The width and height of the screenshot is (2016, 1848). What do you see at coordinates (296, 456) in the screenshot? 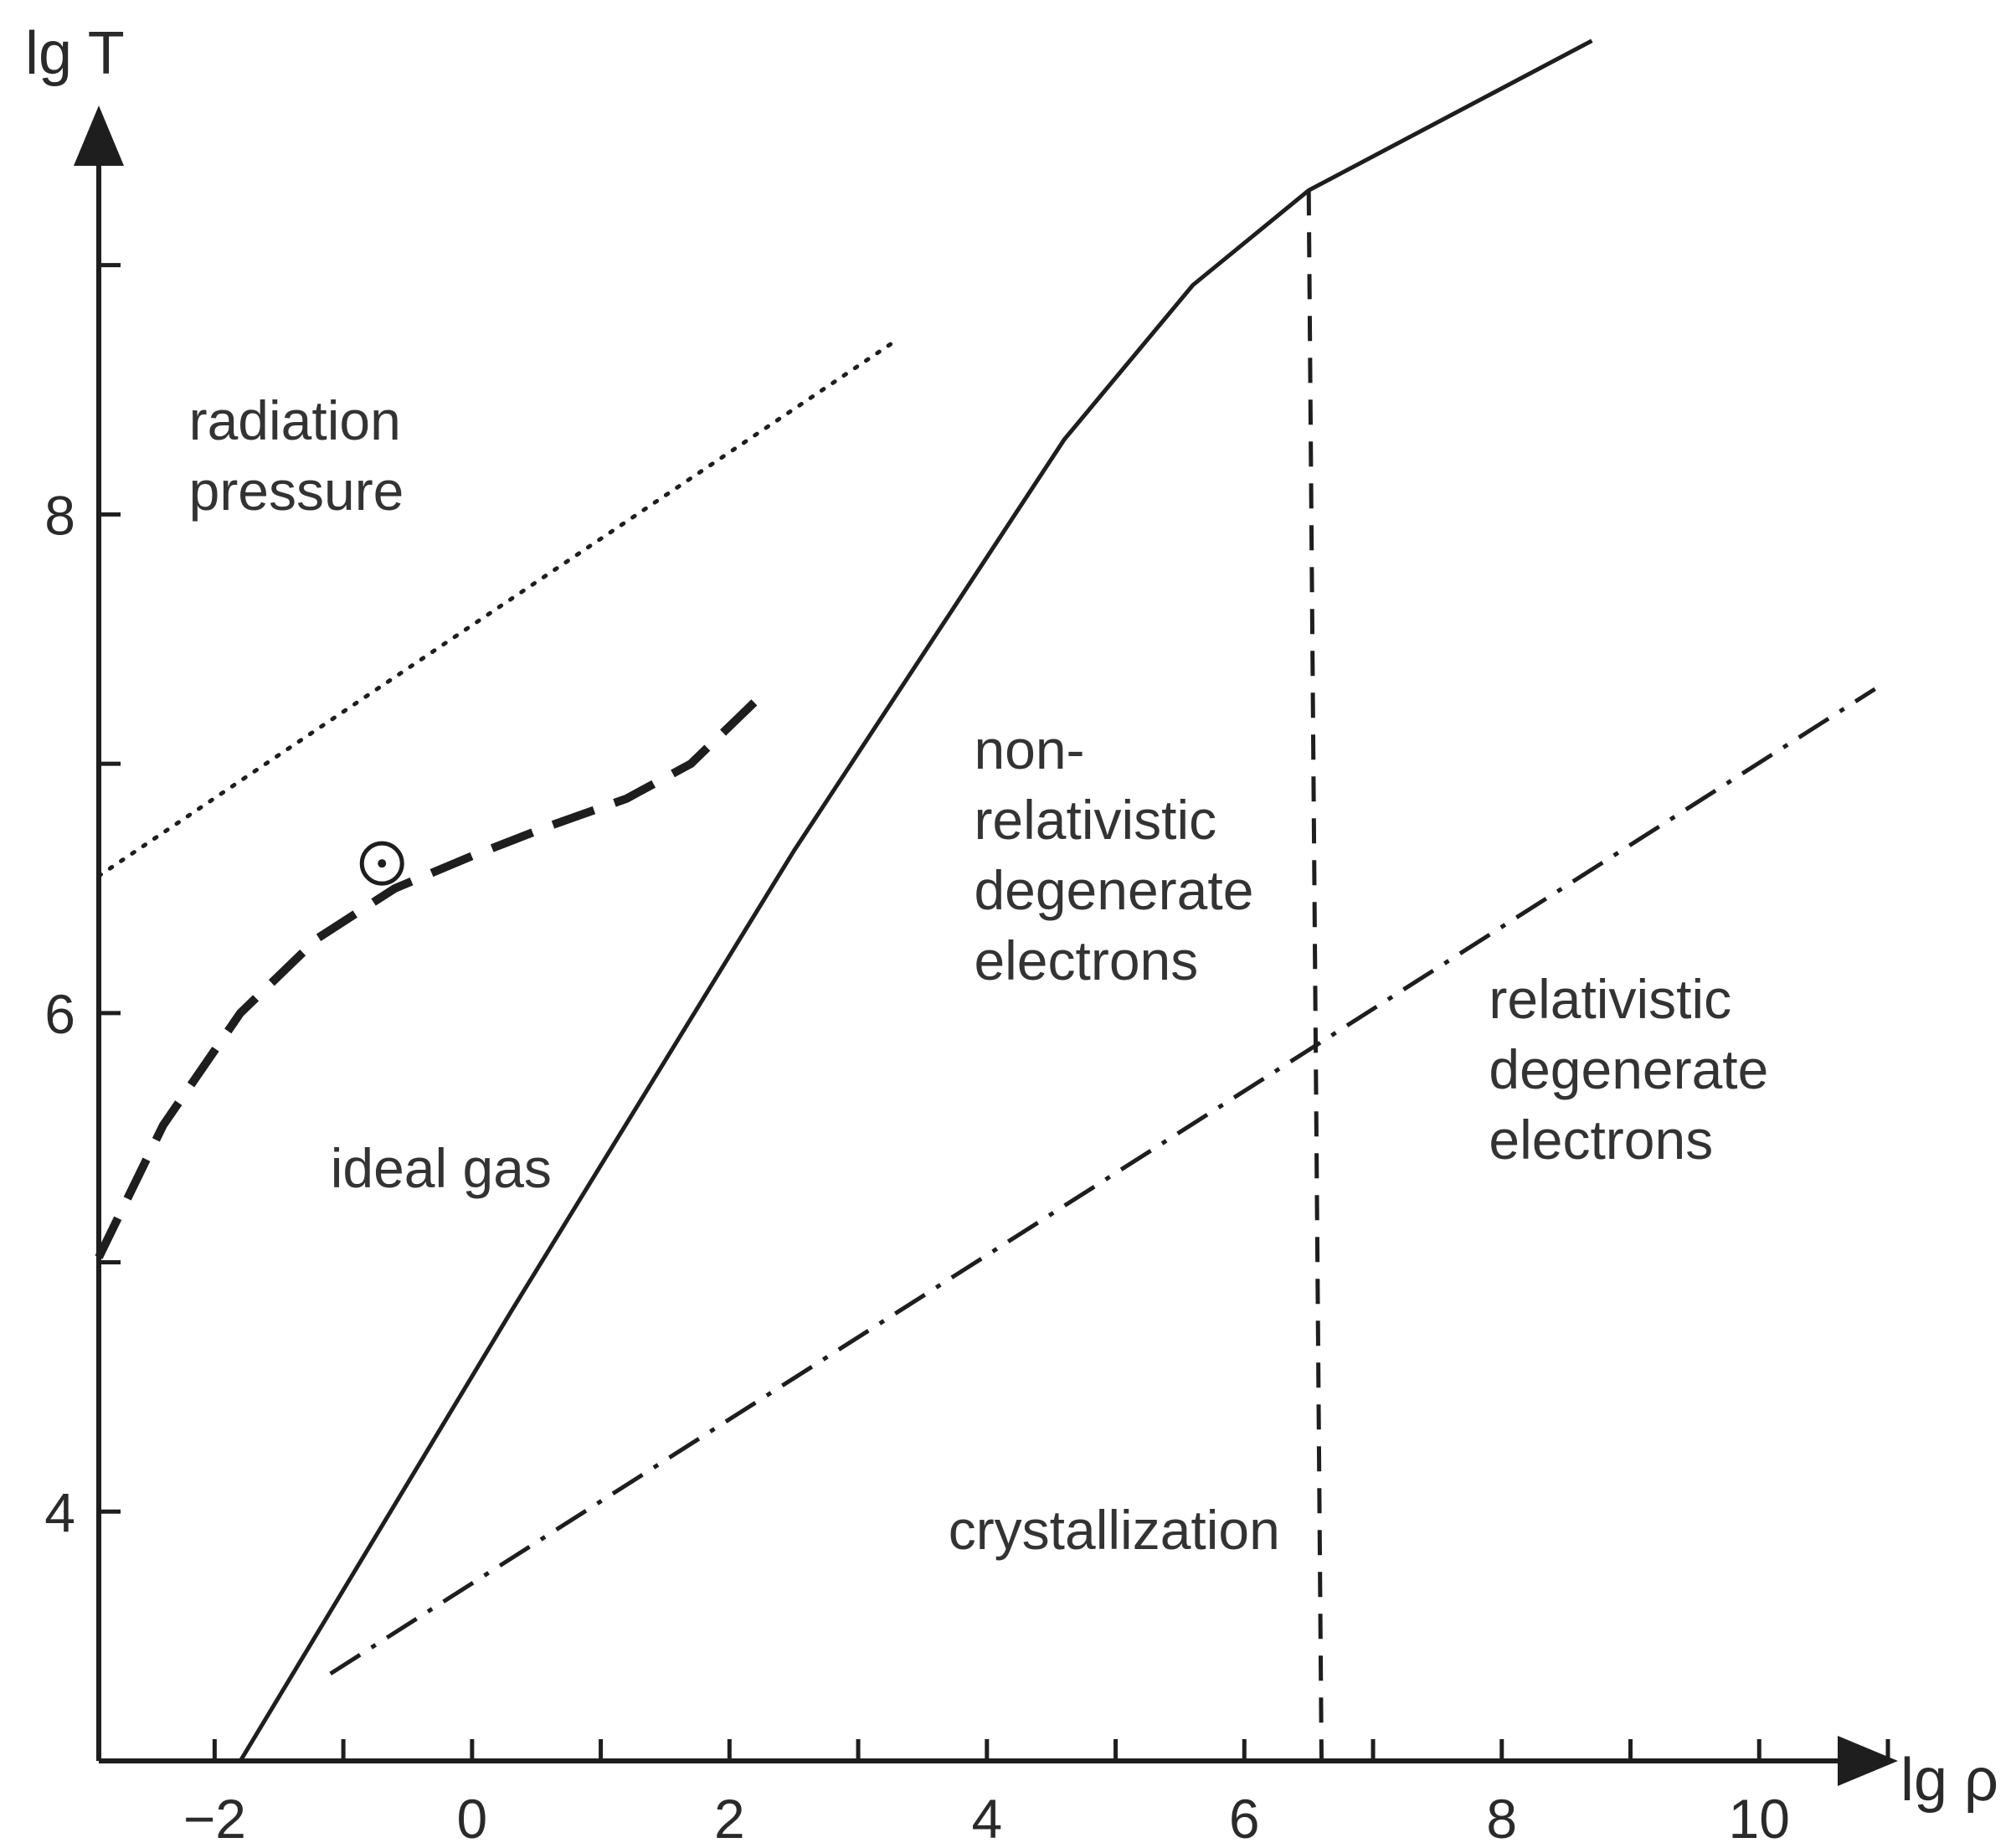
I see `region-label: radiation pressure` at bounding box center [296, 456].